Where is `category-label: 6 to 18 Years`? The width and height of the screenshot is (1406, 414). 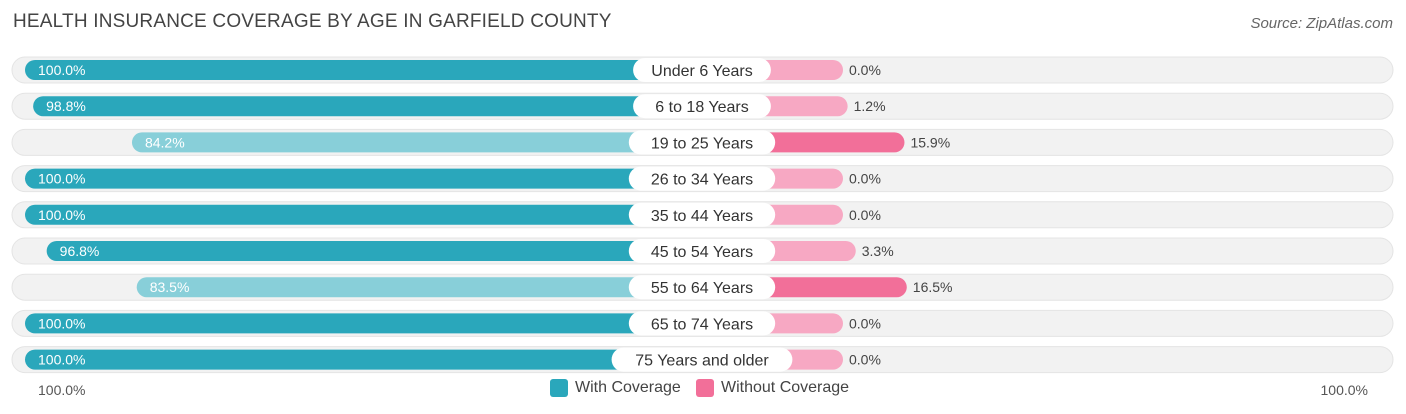
category-label: 6 to 18 Years is located at coordinates (701, 107).